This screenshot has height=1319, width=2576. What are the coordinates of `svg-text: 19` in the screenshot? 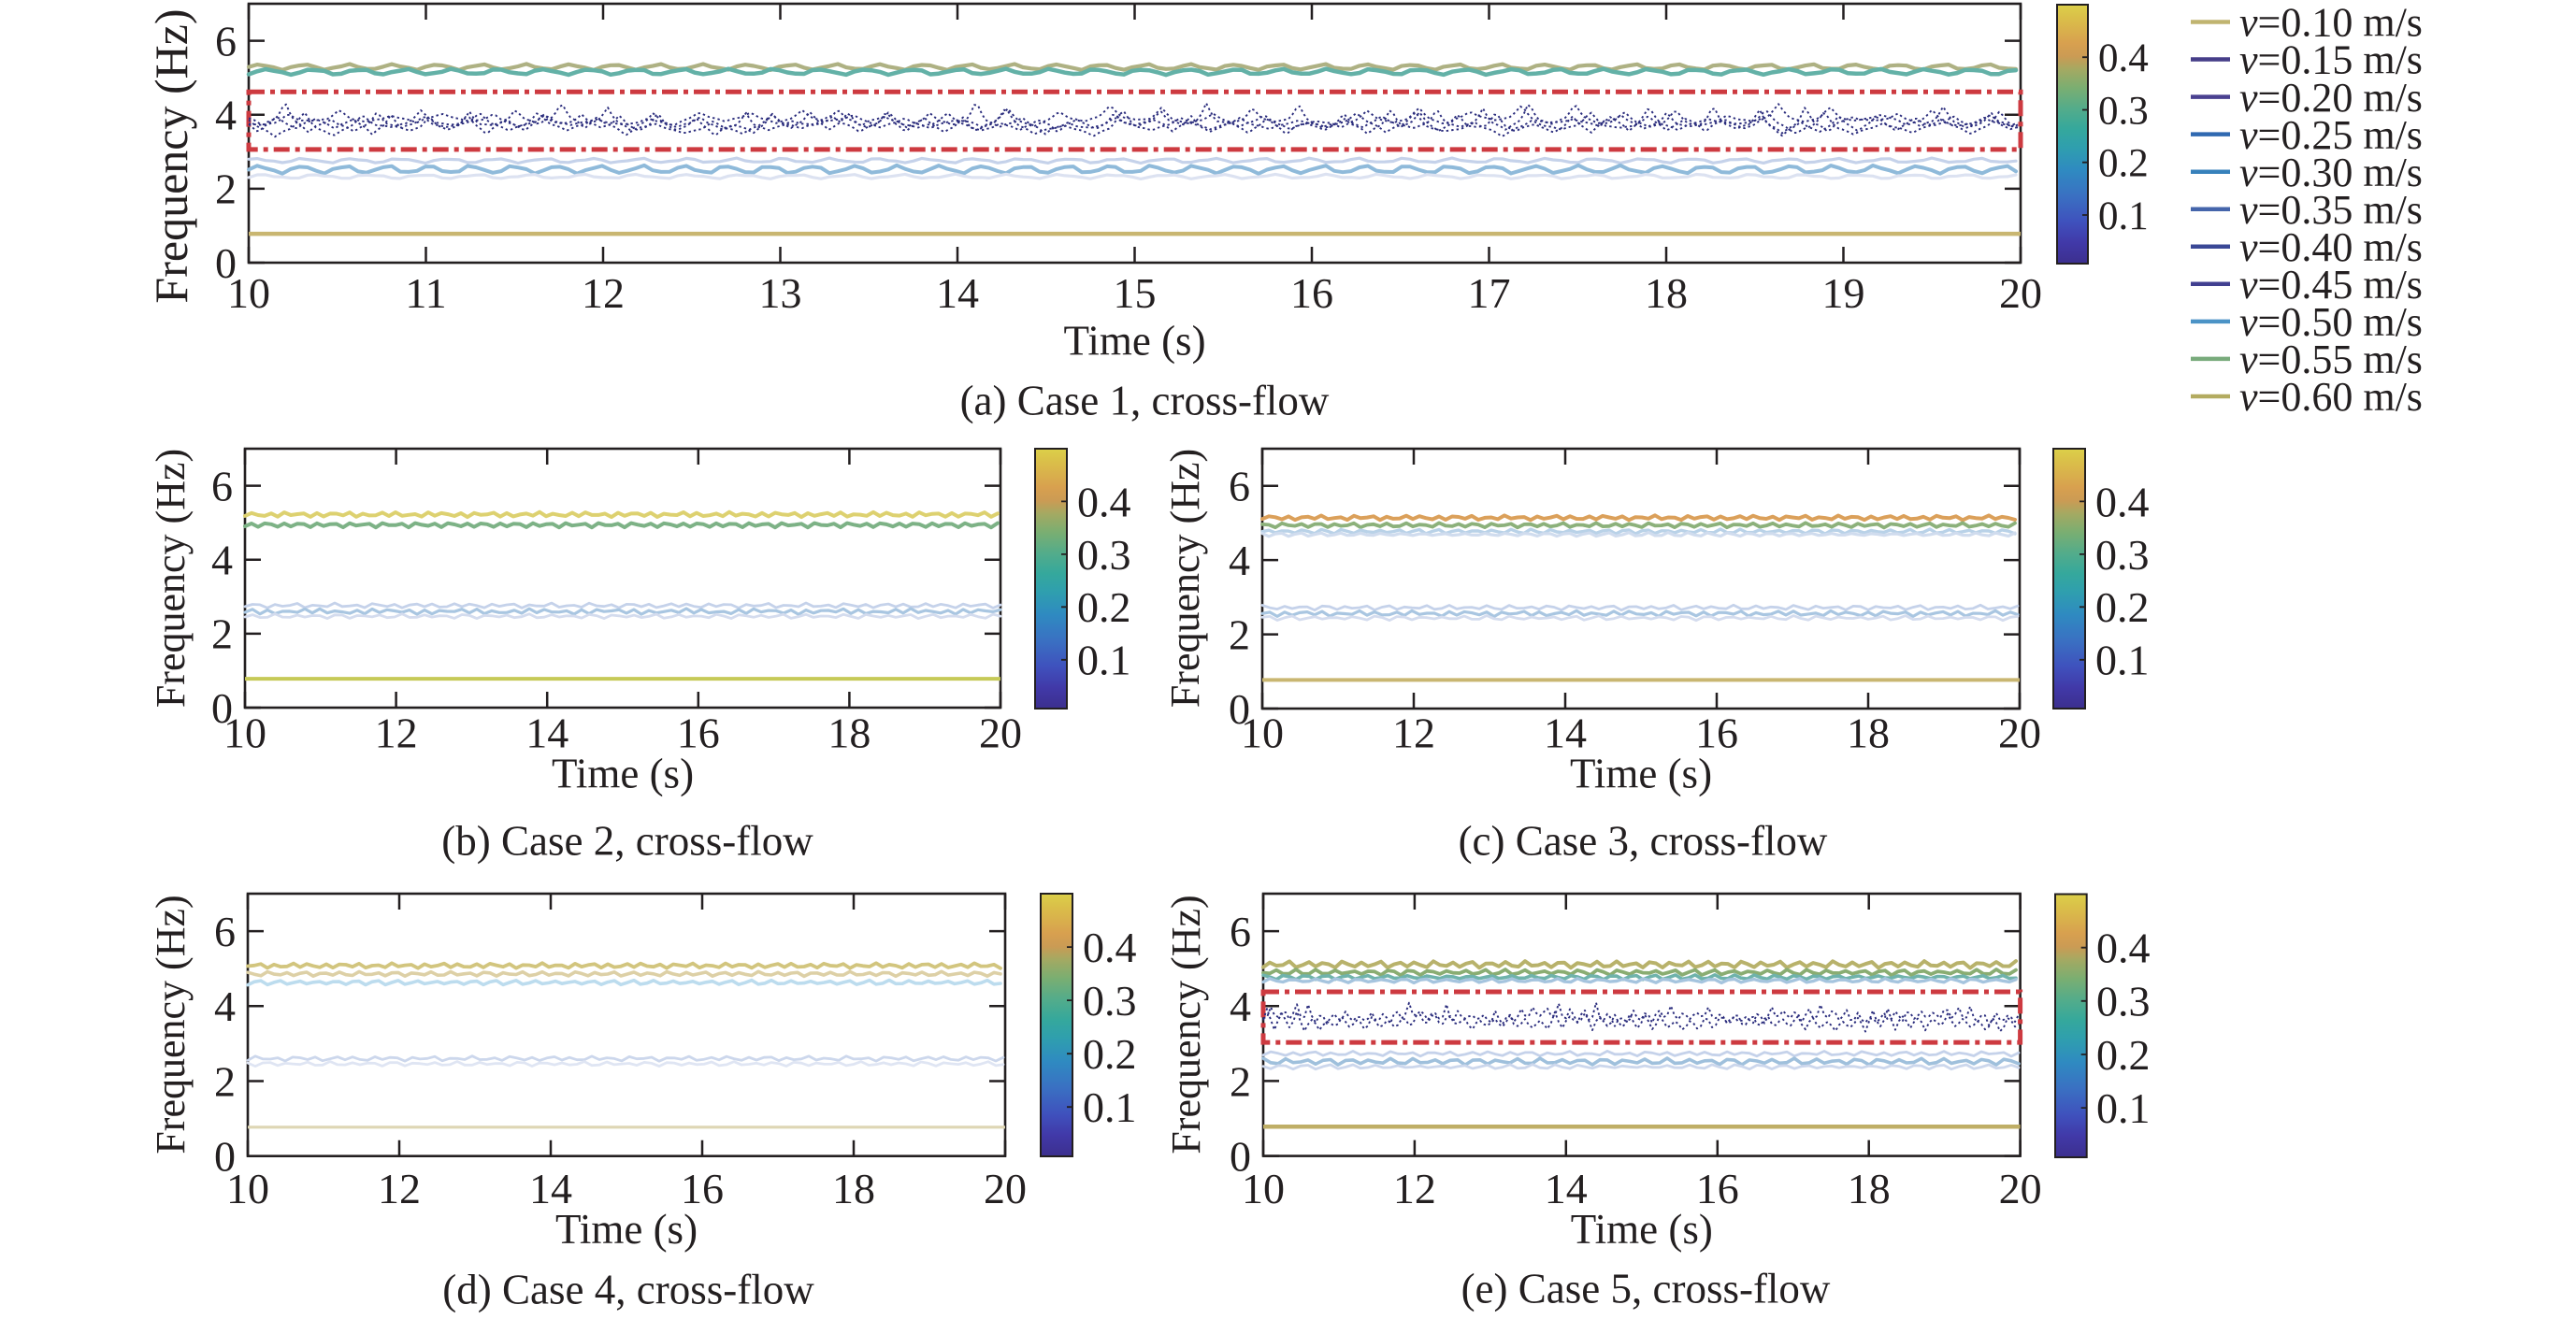 It's located at (1844, 293).